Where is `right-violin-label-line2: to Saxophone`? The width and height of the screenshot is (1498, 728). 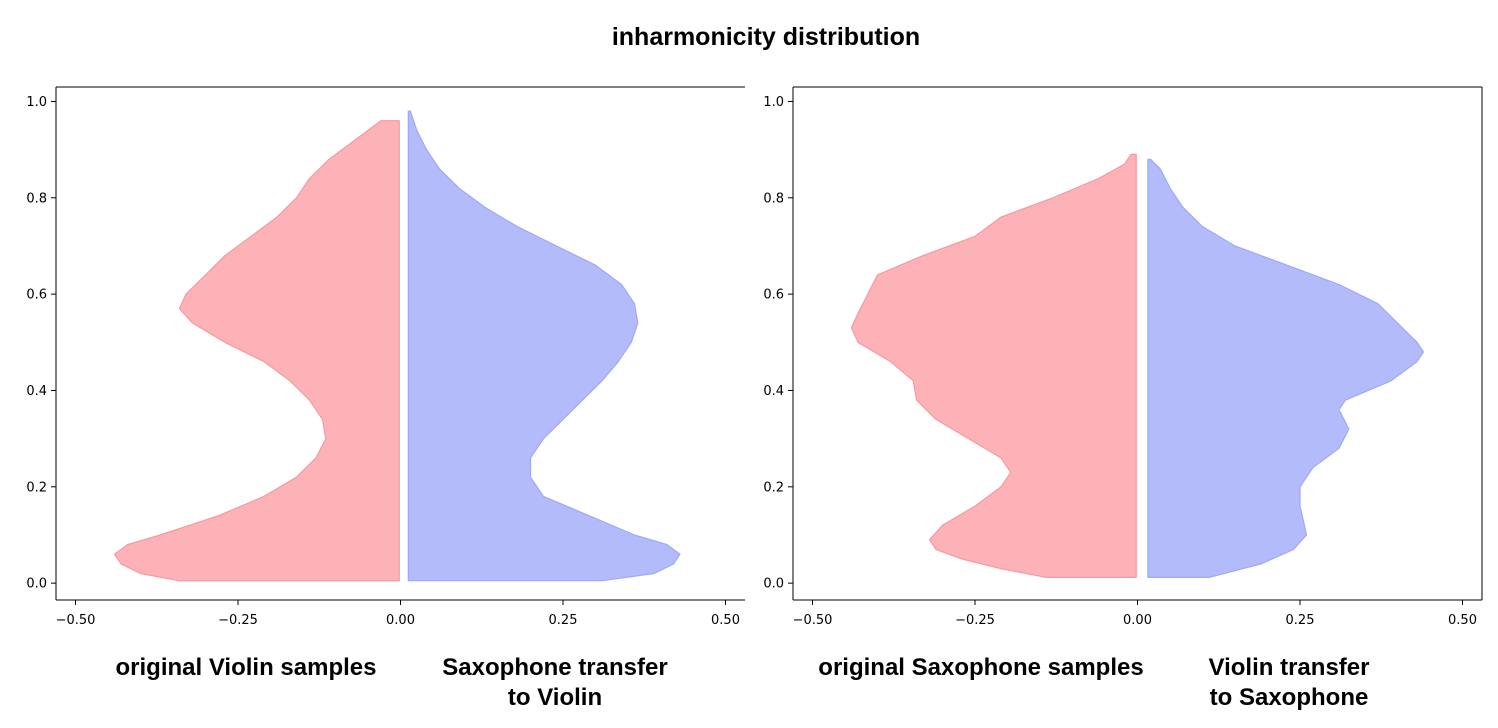
right-violin-label-line2: to Saxophone is located at coordinates (1289, 697).